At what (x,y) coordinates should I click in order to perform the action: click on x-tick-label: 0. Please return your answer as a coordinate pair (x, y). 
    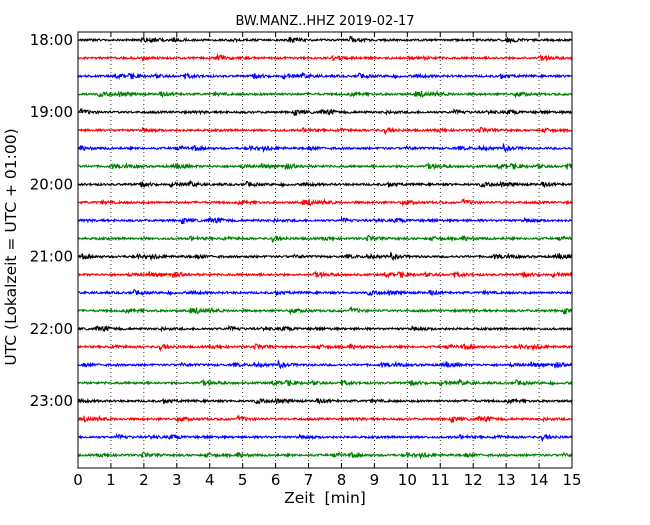
    Looking at the image, I should click on (78, 480).